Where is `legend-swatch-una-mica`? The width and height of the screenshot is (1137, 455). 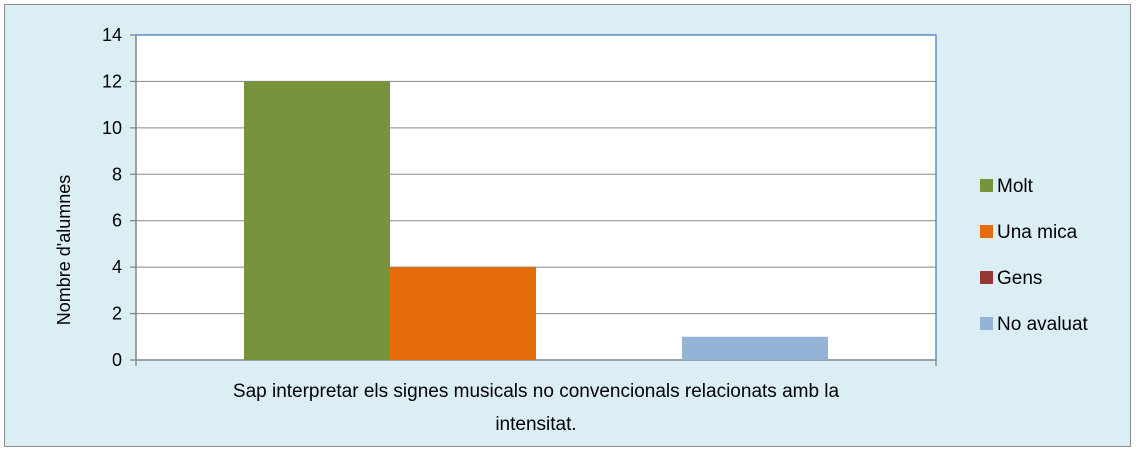 legend-swatch-una-mica is located at coordinates (986, 231).